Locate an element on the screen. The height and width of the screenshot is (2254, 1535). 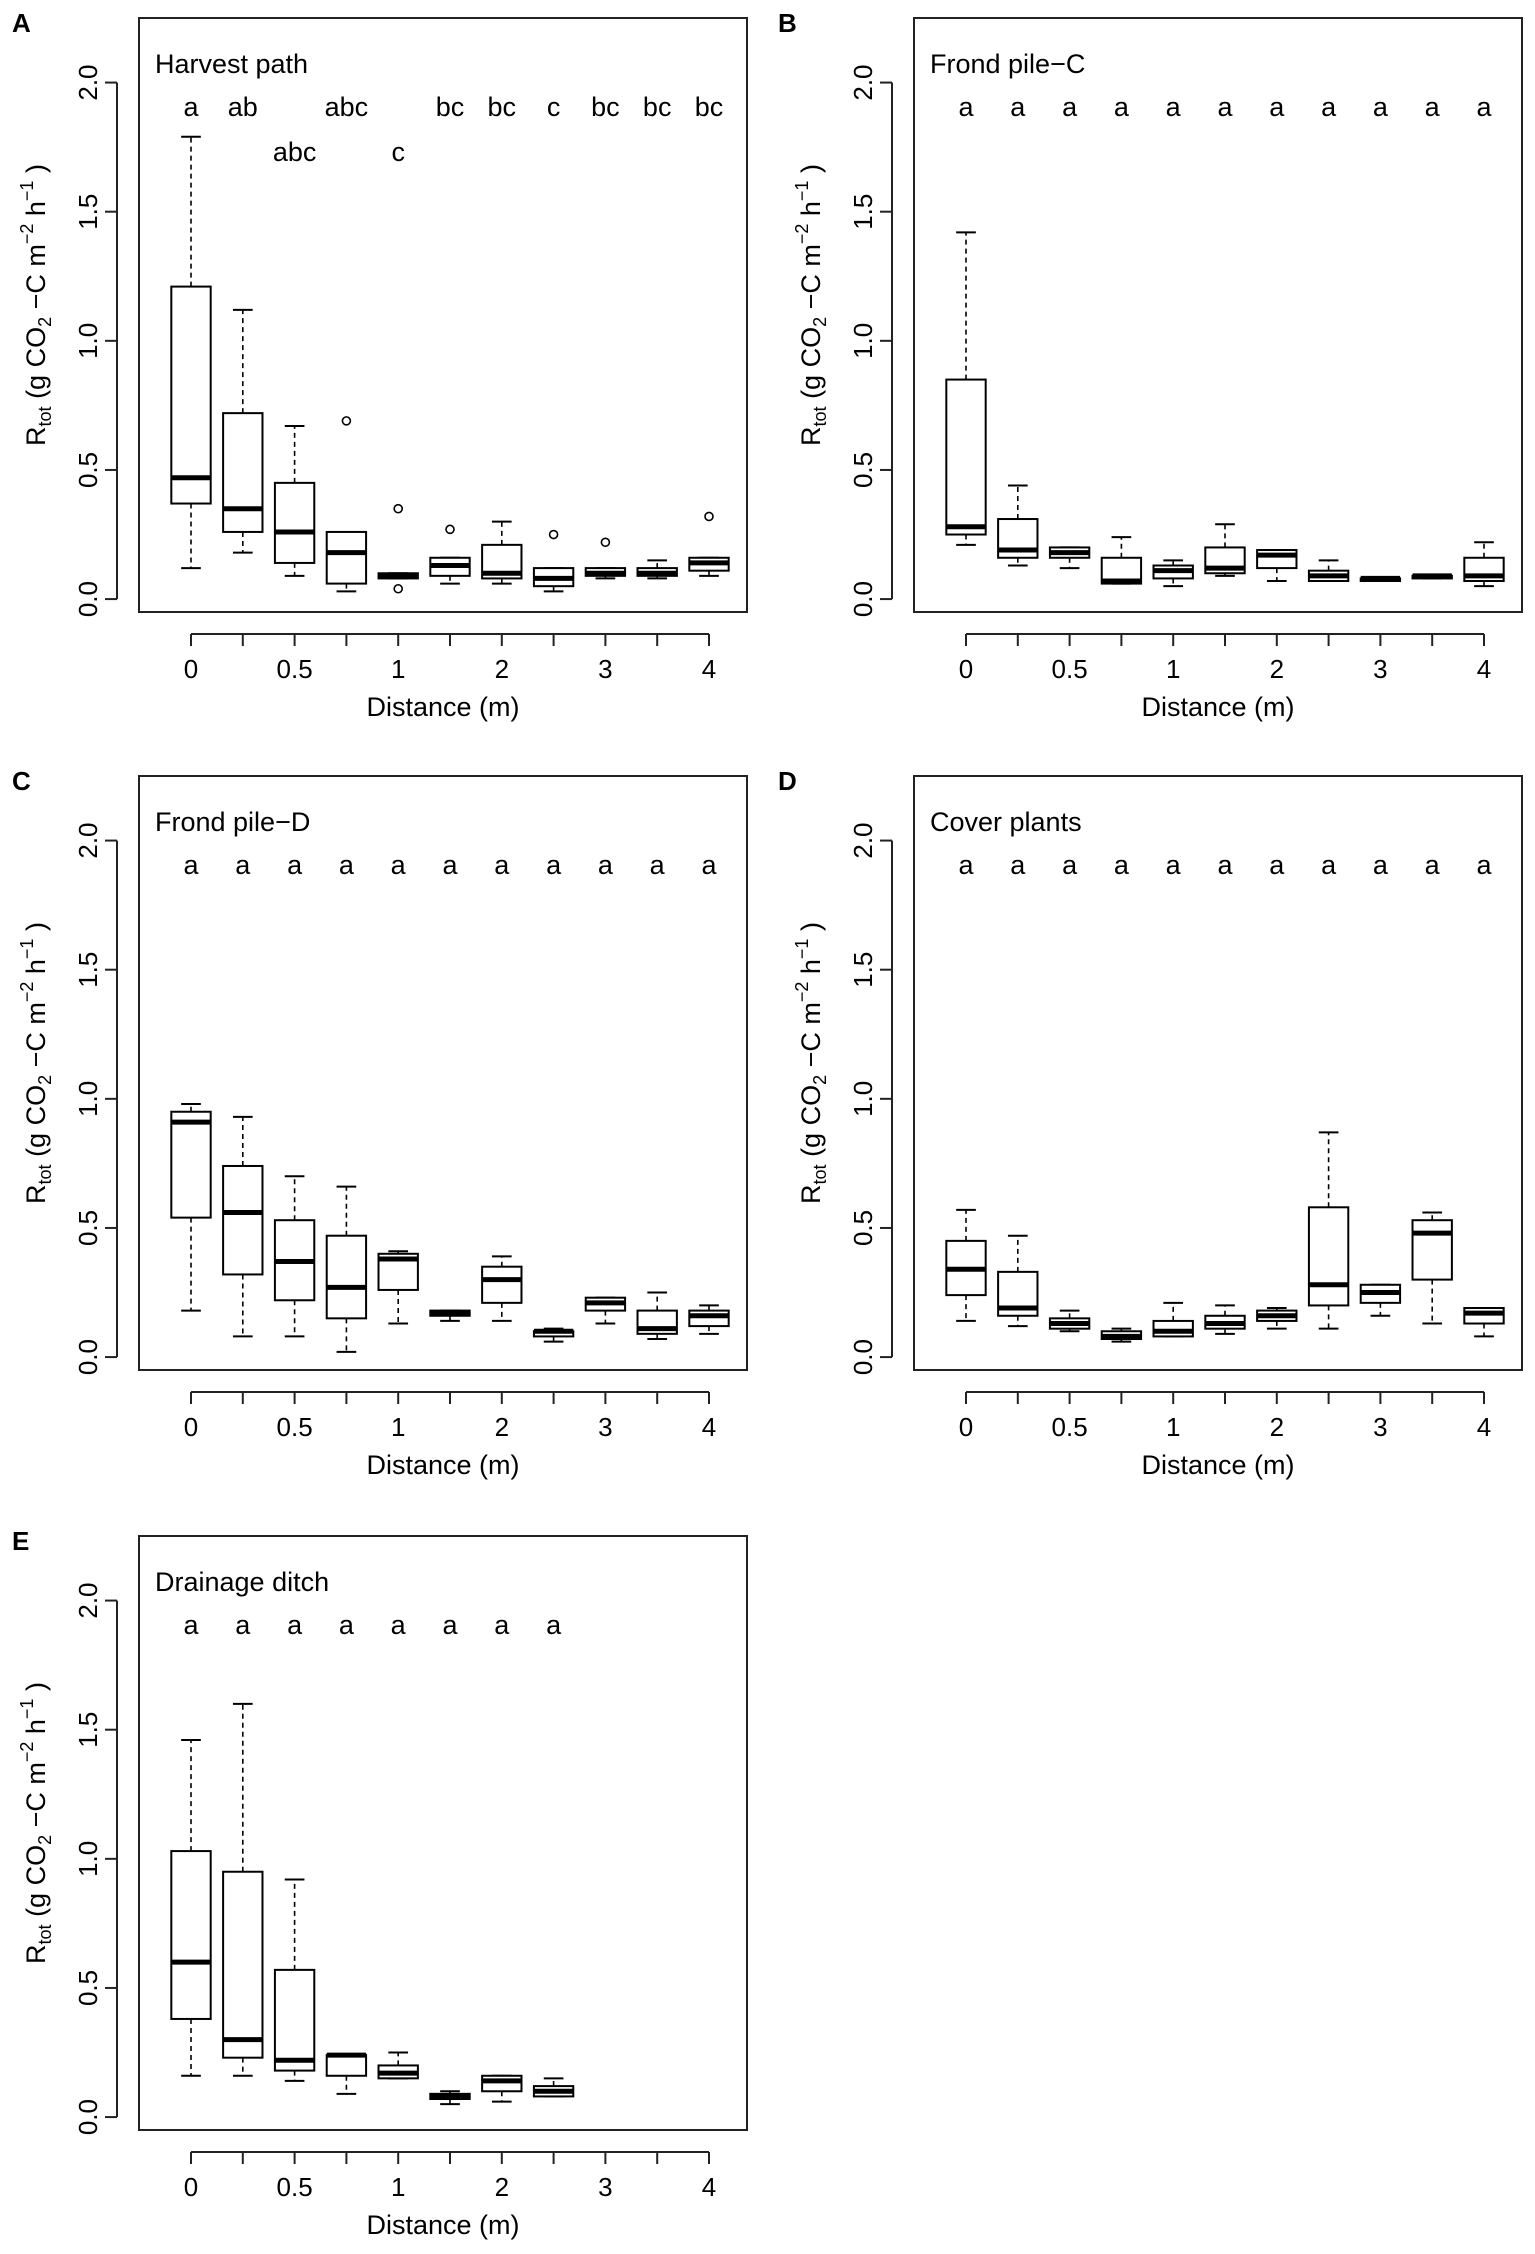
x-tick-label: 0.5 is located at coordinates (1070, 1427).